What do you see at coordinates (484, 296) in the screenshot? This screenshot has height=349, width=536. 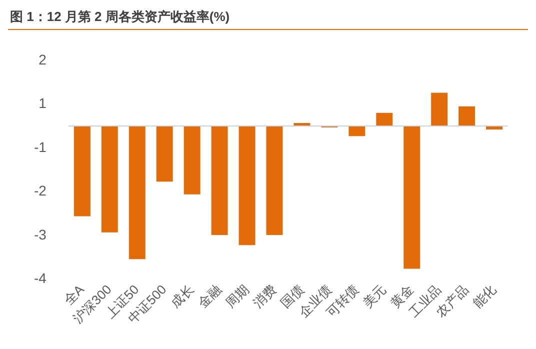 I see `x-tick-label: 能化` at bounding box center [484, 296].